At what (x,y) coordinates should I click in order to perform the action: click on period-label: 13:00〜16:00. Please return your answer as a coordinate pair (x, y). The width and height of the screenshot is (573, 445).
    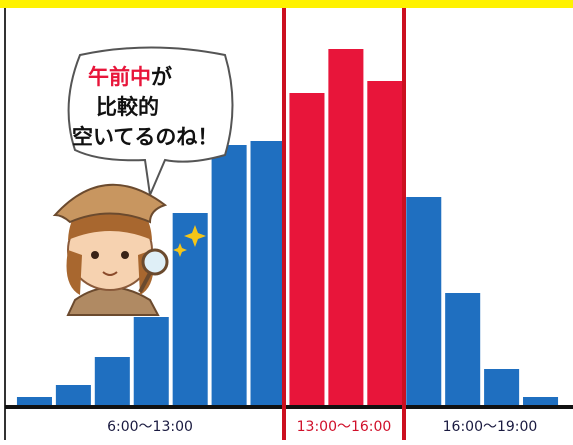
    Looking at the image, I should click on (344, 427).